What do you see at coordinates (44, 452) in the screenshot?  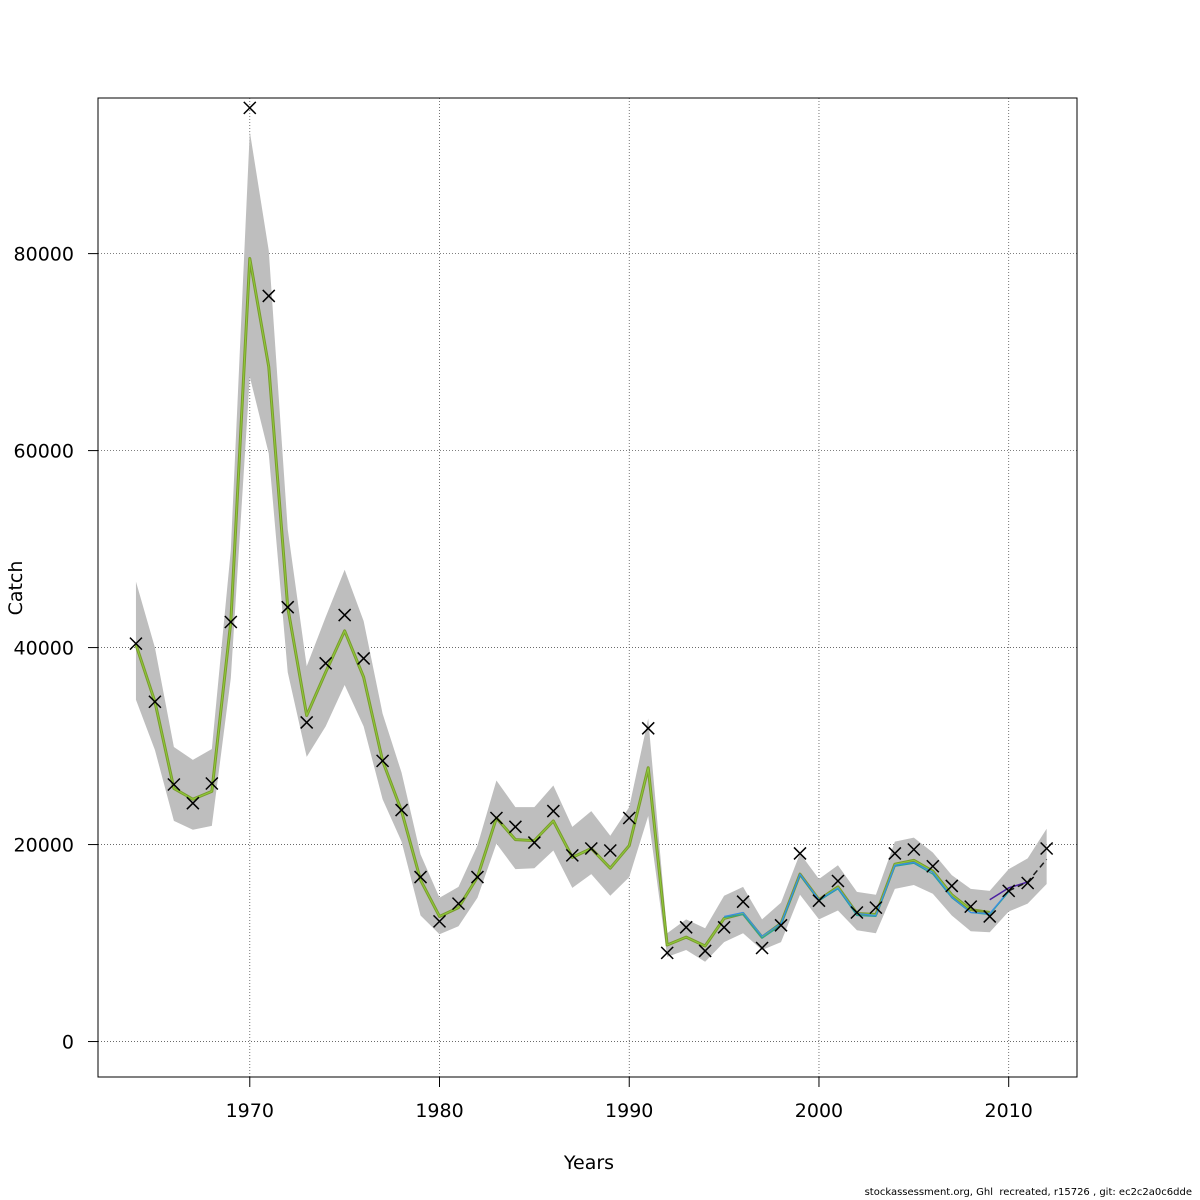 I see `y-tick-label: 60000` at bounding box center [44, 452].